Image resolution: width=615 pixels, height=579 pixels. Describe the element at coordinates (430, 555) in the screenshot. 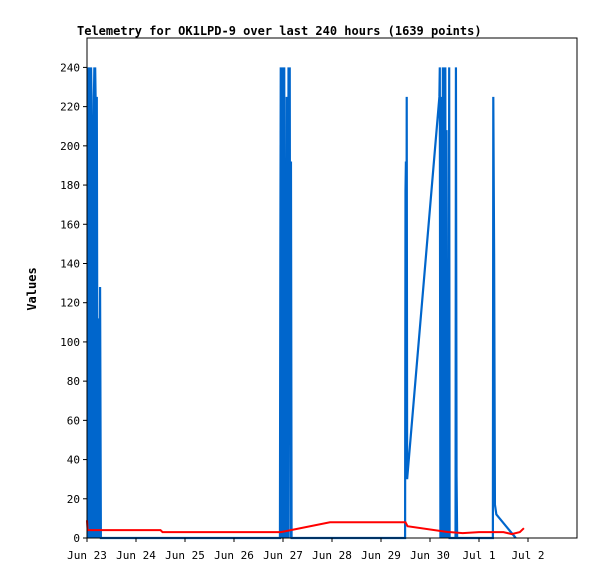

I see `x-tick-label: Jun 30` at that location.